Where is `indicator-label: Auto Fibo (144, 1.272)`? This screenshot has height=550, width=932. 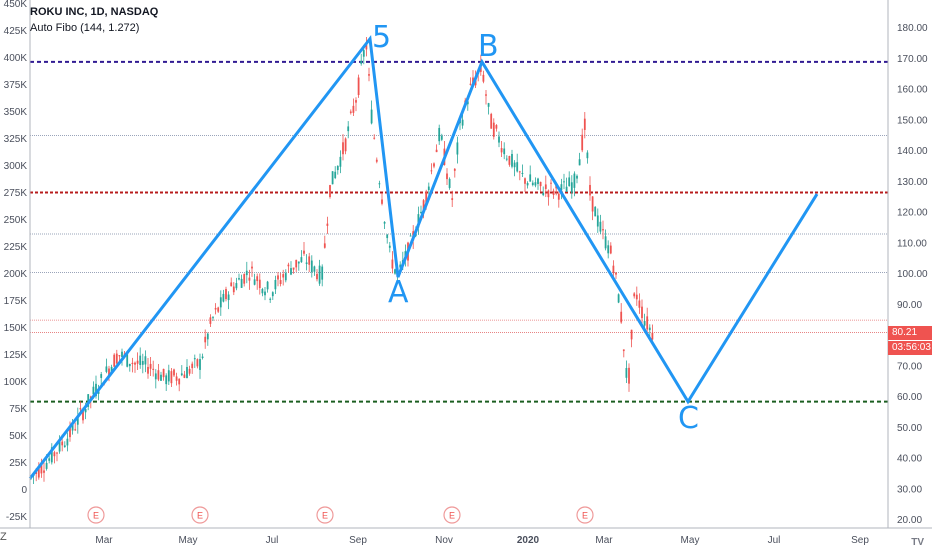
indicator-label: Auto Fibo (144, 1.272) is located at coordinates (85, 28).